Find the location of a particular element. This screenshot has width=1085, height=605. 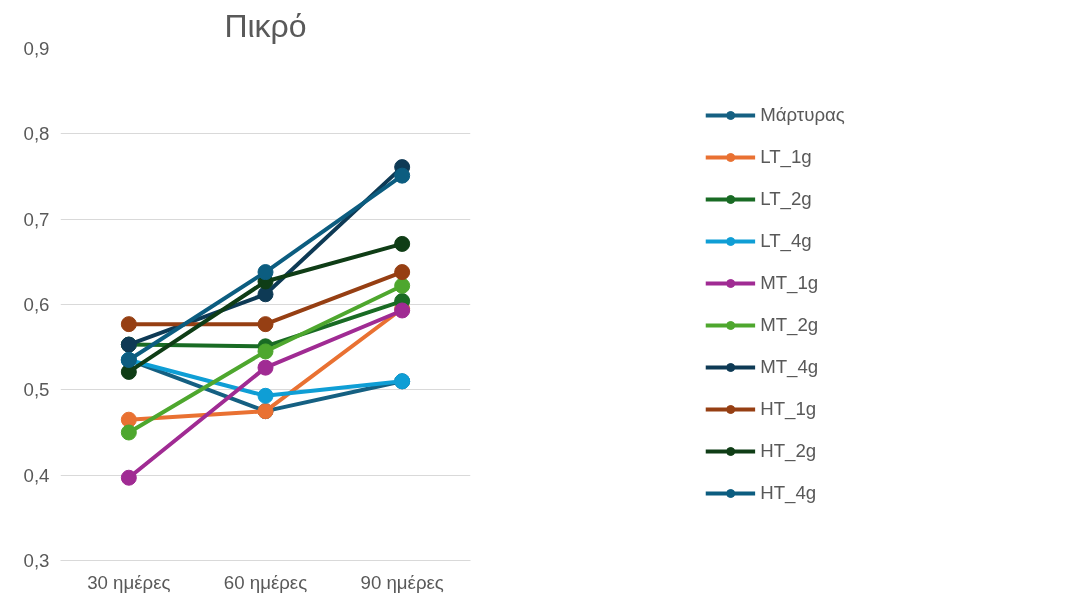

chart-title: Πικρό is located at coordinates (265, 25).